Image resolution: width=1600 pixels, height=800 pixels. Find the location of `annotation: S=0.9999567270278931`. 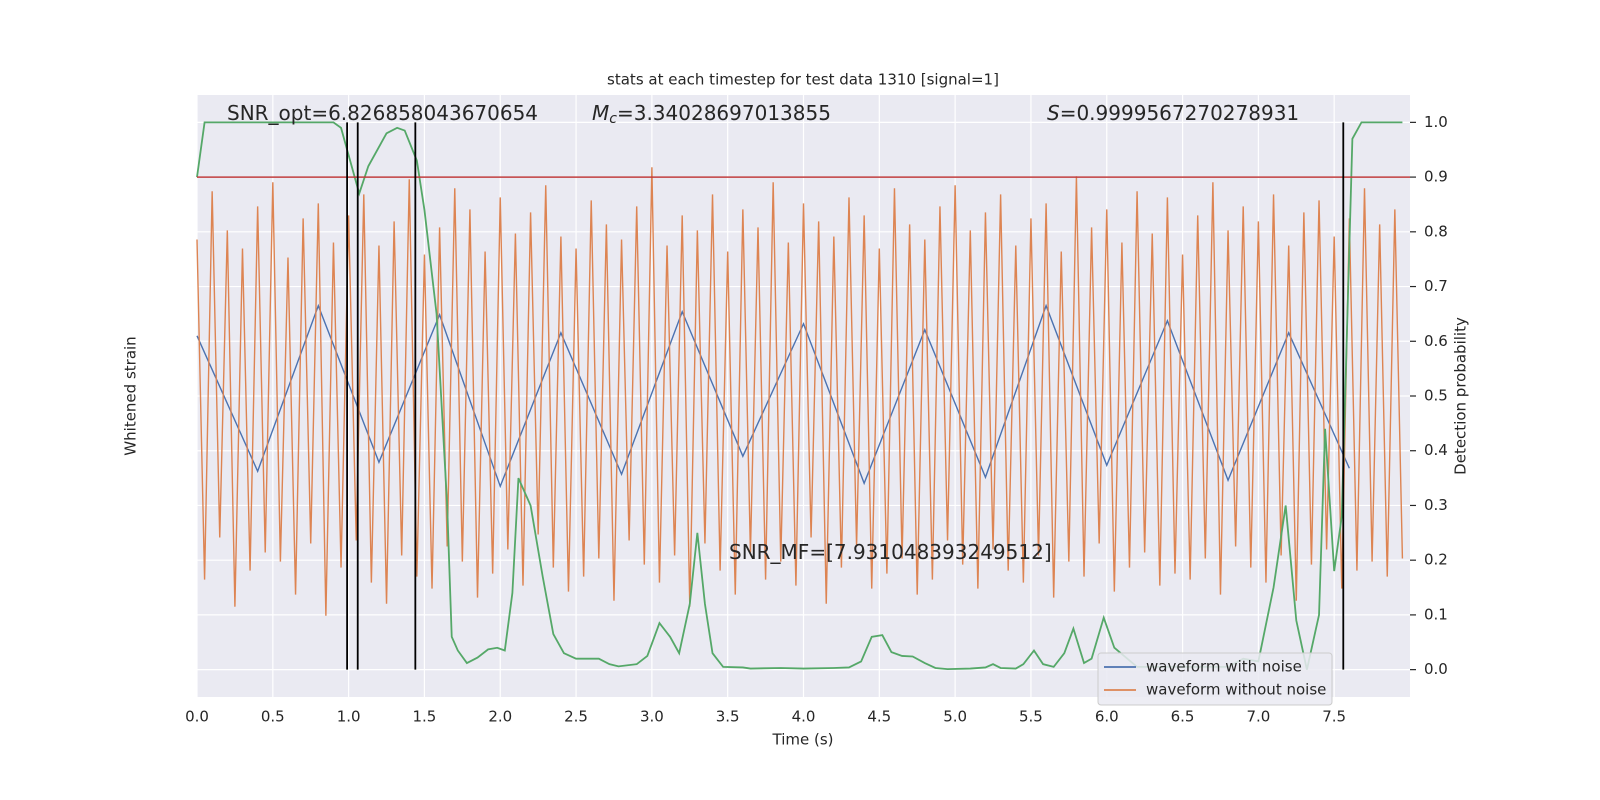

annotation: S=0.9999567270278931 is located at coordinates (1173, 113).